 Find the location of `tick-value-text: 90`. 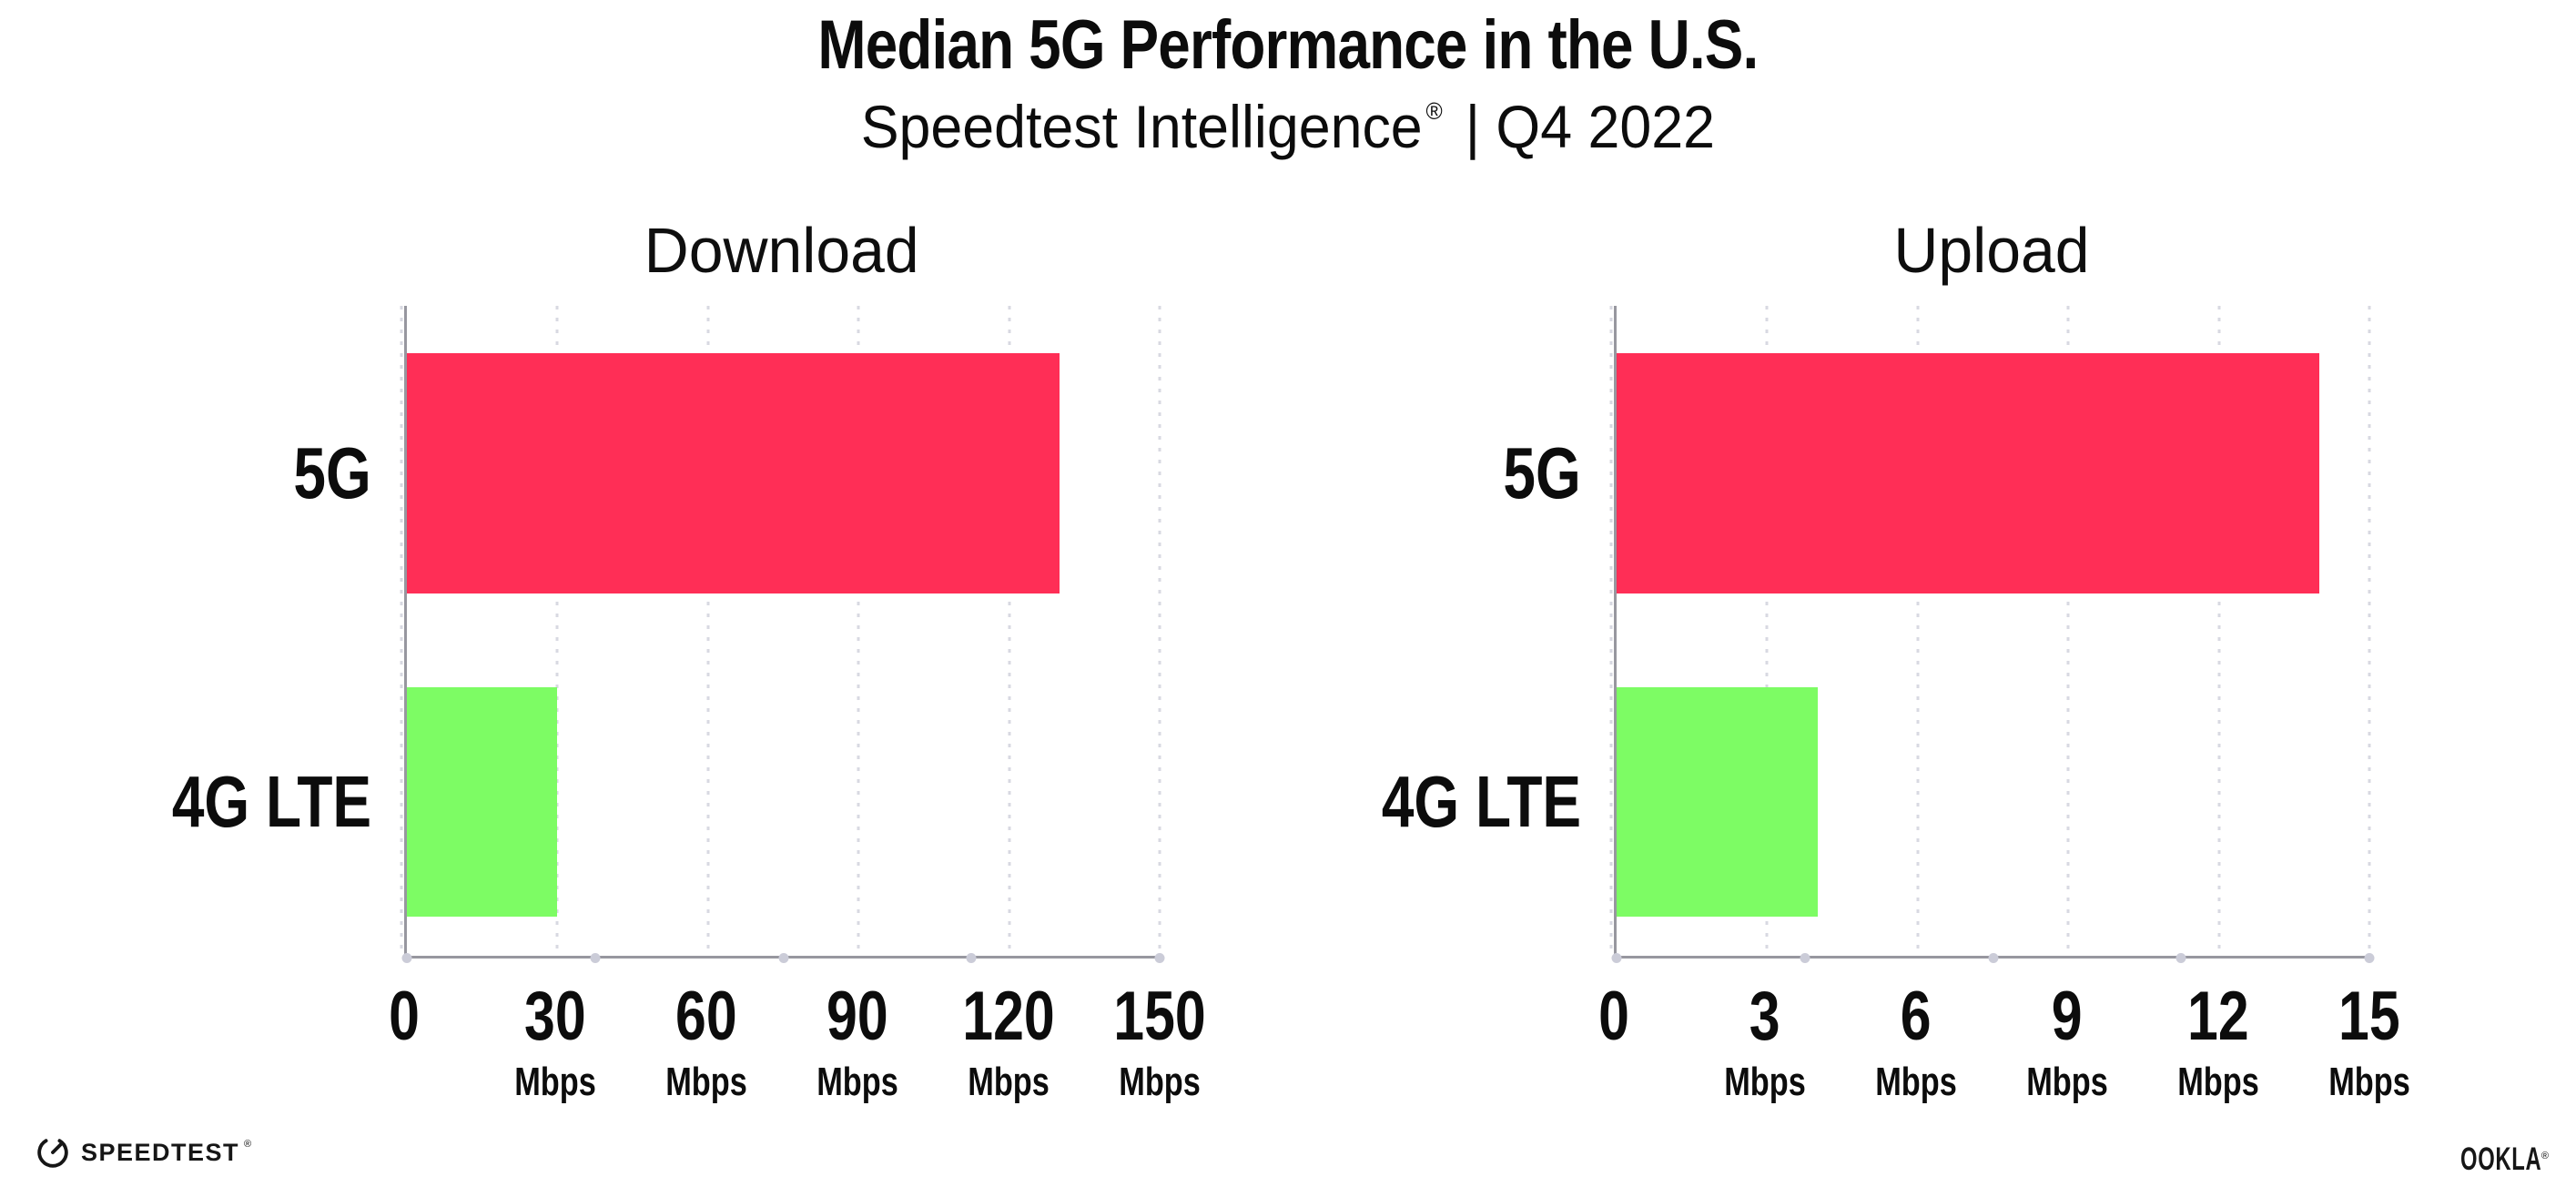

tick-value-text: 90 is located at coordinates (857, 1017).